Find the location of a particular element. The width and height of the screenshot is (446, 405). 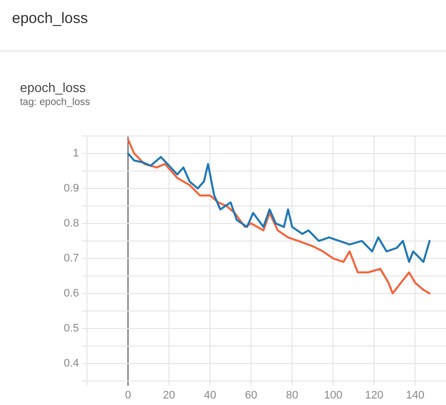

y-tick-label: 0.8 is located at coordinates (71, 223).